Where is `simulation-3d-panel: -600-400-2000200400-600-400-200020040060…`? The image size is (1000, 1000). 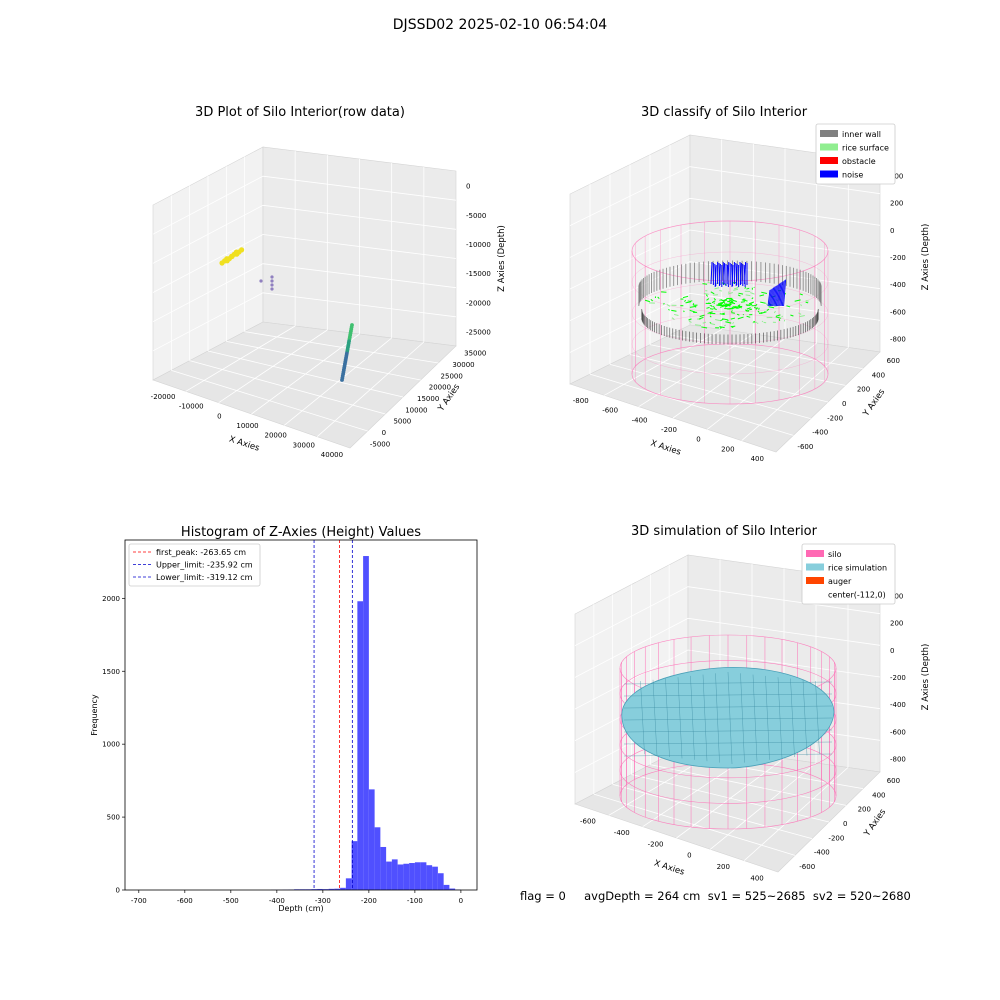 simulation-3d-panel: -600-400-2000200400-600-400-200020040060… is located at coordinates (752, 703).